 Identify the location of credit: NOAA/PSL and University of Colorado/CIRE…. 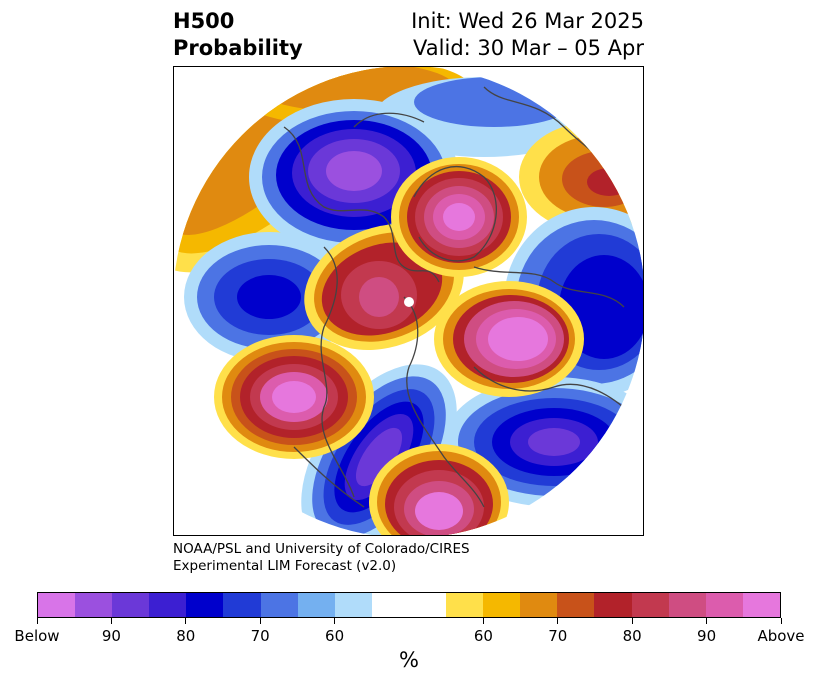
(321, 558).